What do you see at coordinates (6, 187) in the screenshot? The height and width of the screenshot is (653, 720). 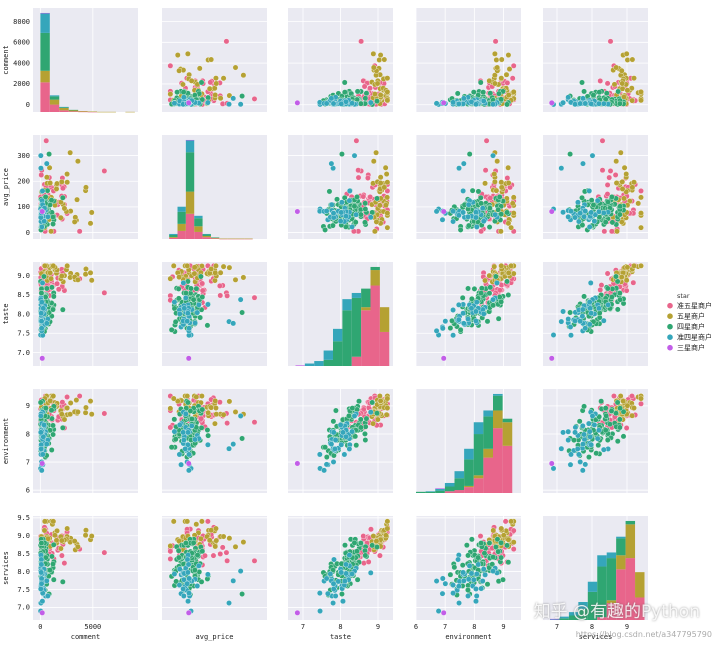 I see `y-axis-label: avg_price` at bounding box center [6, 187].